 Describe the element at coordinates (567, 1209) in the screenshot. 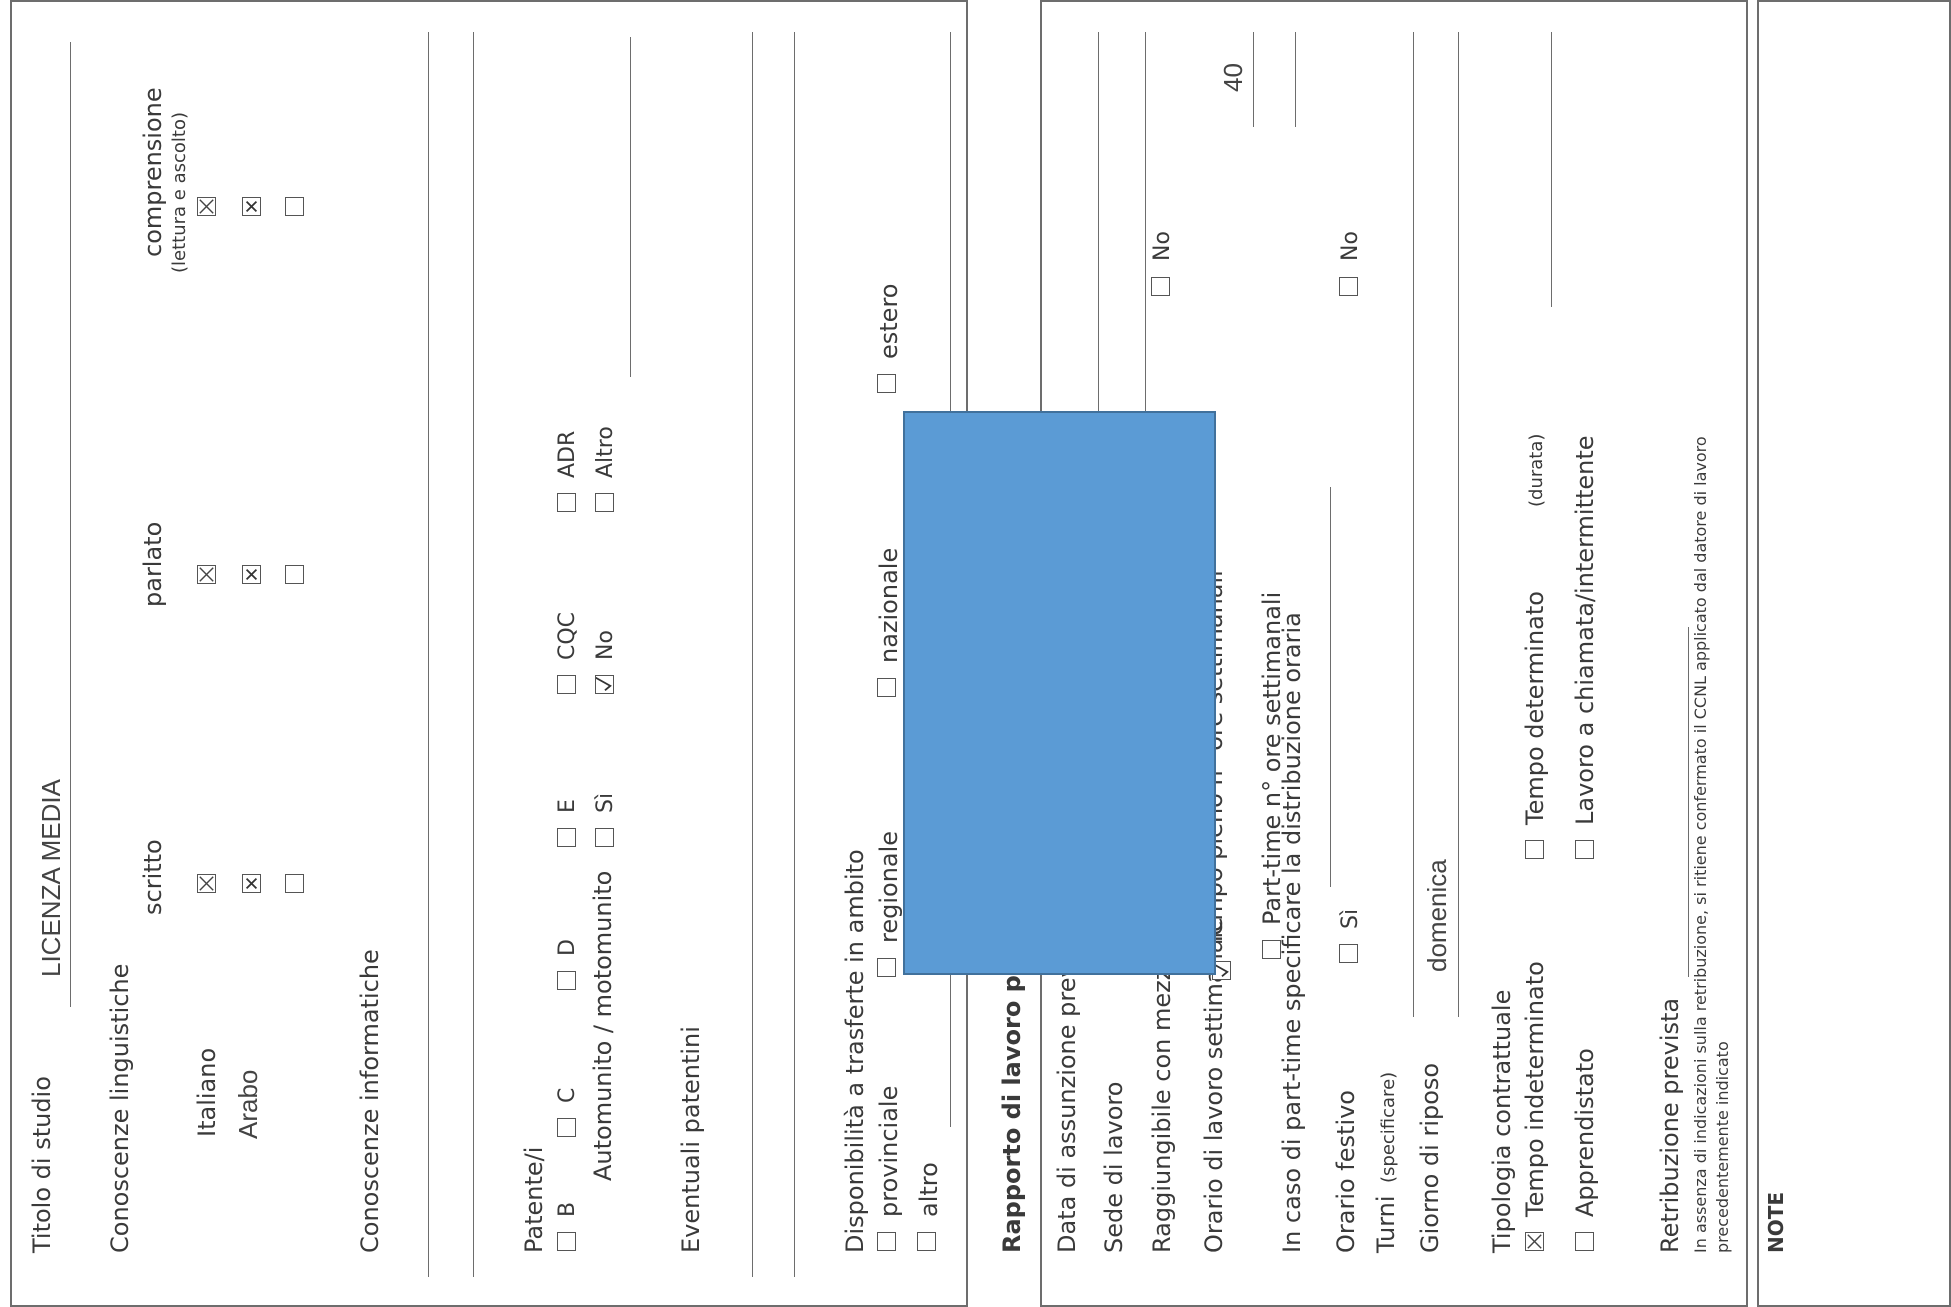

I see `license-b-label: B` at that location.